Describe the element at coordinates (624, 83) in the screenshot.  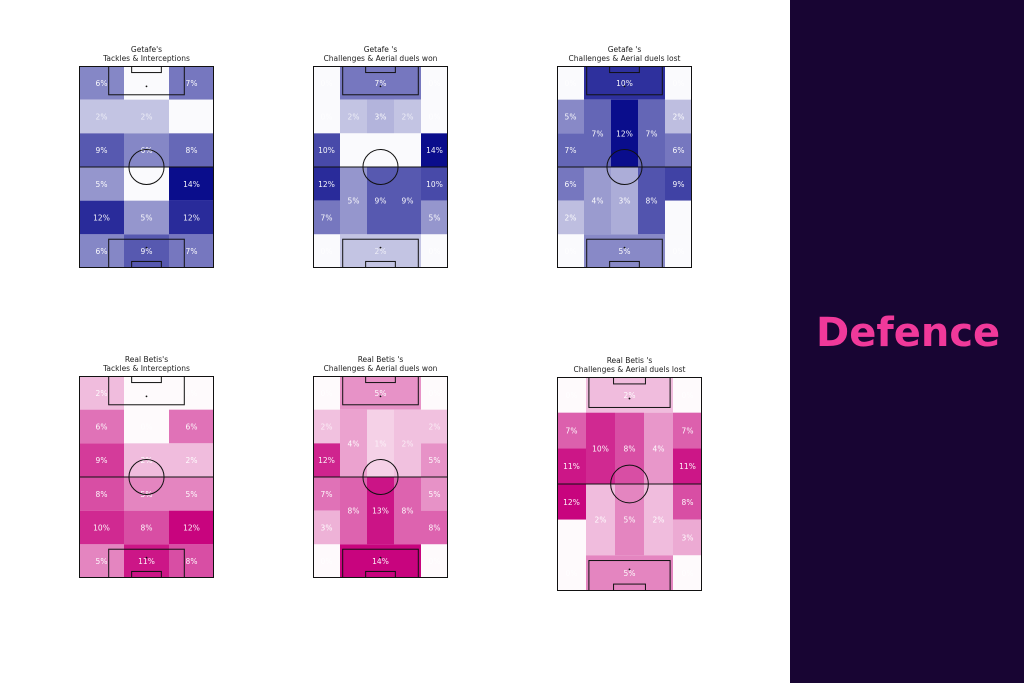
I see `cell-label: 10%` at that location.